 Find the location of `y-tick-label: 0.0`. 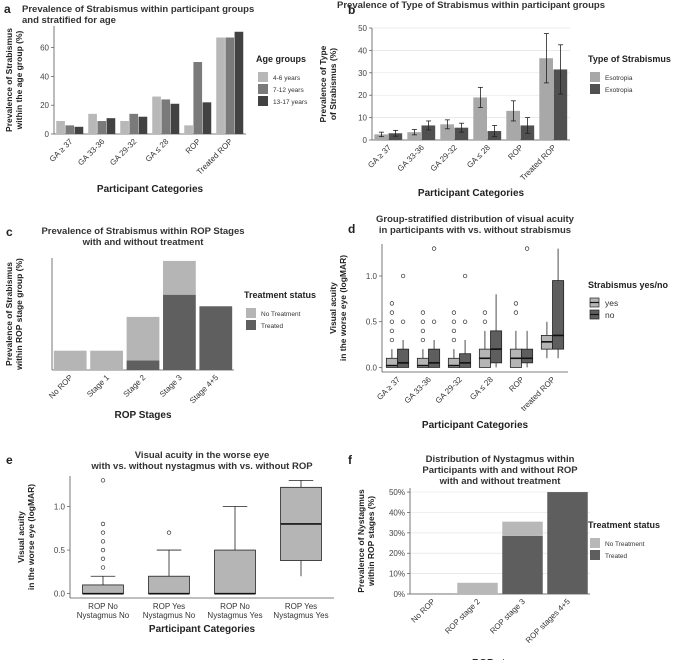

y-tick-label: 0.0 is located at coordinates (60, 594).